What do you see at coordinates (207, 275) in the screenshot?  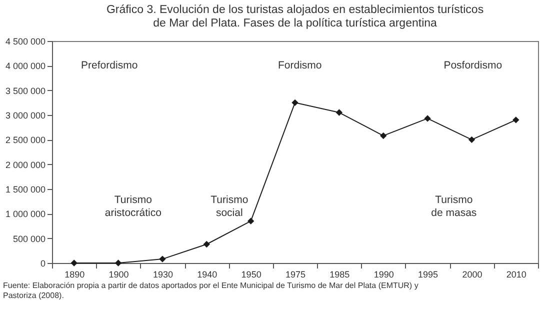 I see `x-tick-label: 1940` at bounding box center [207, 275].